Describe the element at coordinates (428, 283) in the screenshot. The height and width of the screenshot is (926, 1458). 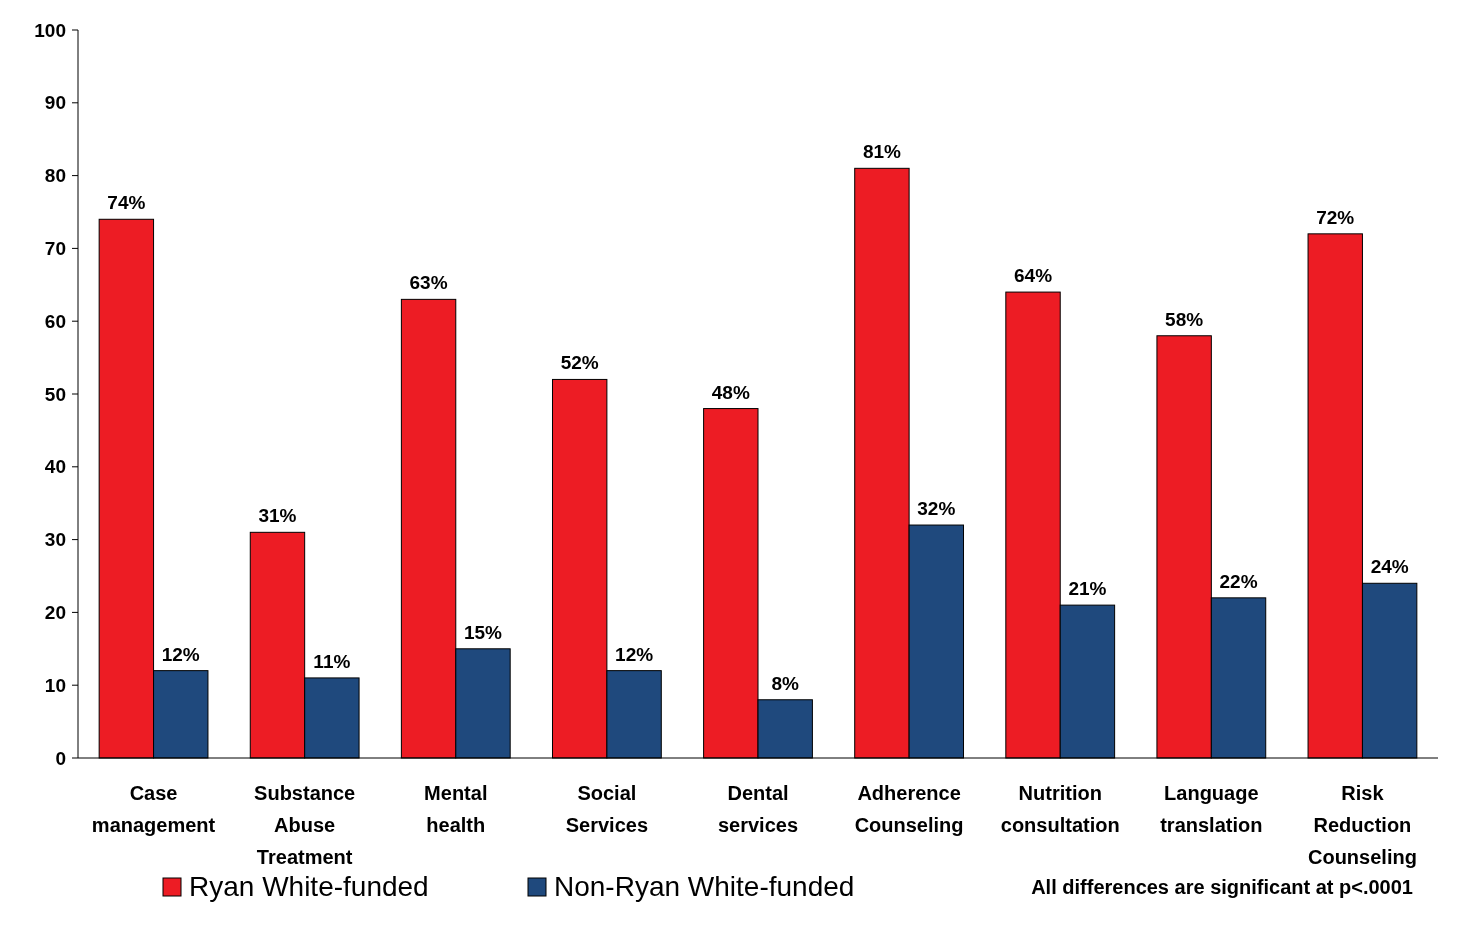
I see `data-label: 63%` at that location.